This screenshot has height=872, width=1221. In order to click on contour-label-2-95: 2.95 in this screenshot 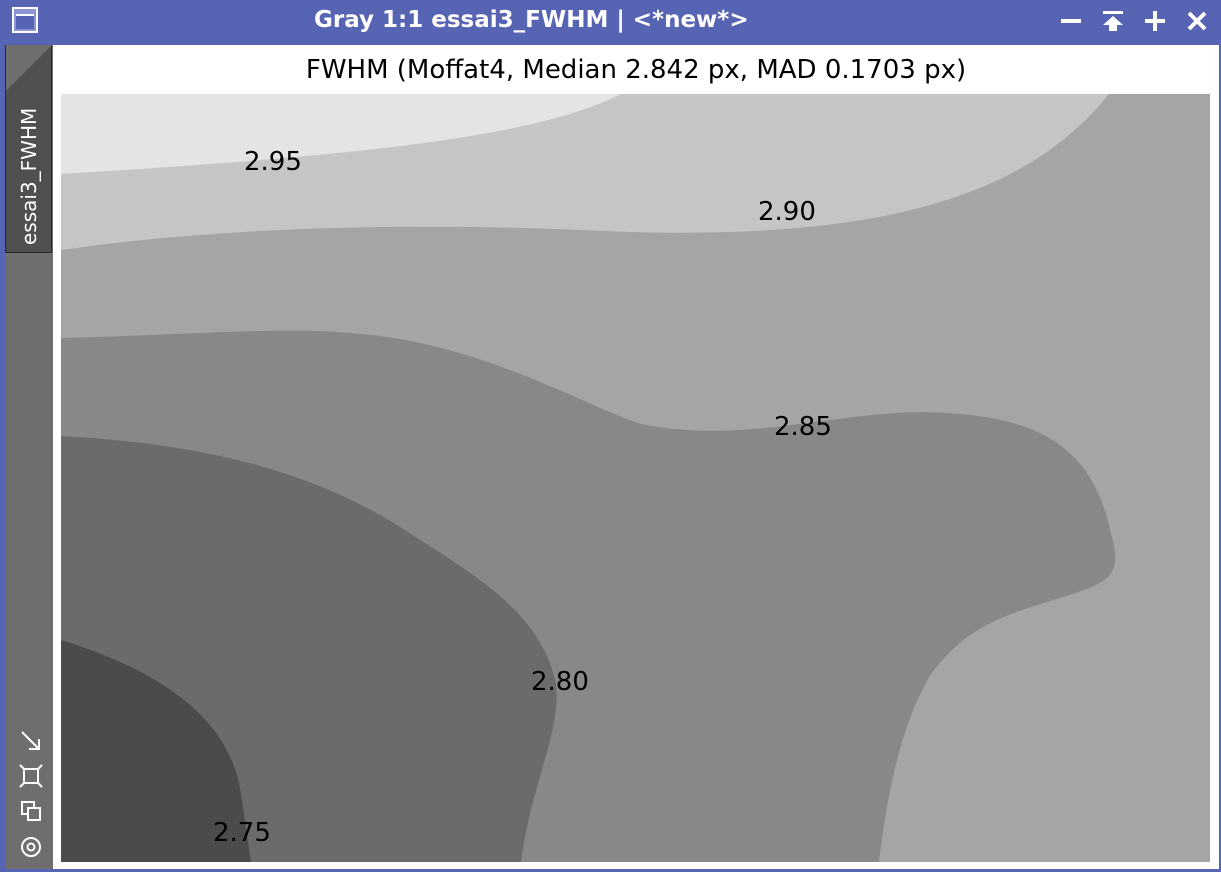, I will do `click(273, 162)`.